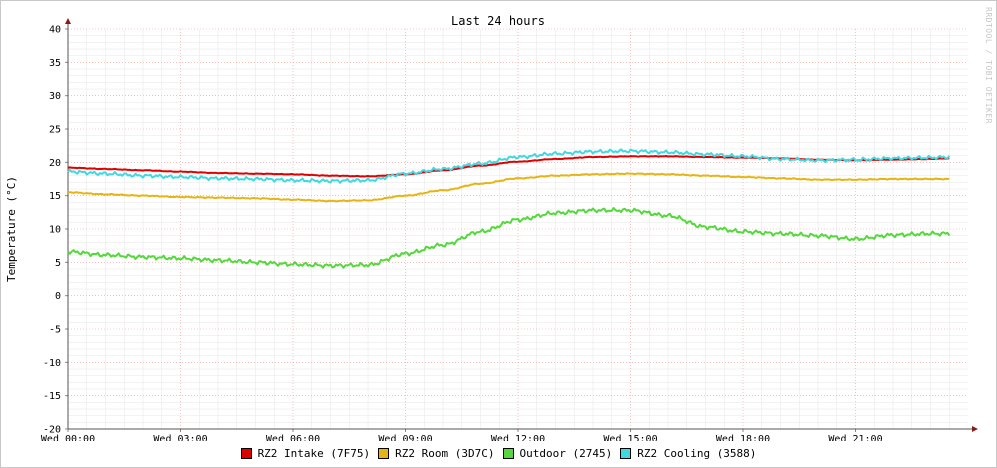 Image resolution: width=997 pixels, height=468 pixels. Describe the element at coordinates (855, 437) in the screenshot. I see `x-tick-label: Wed 21:00` at that location.